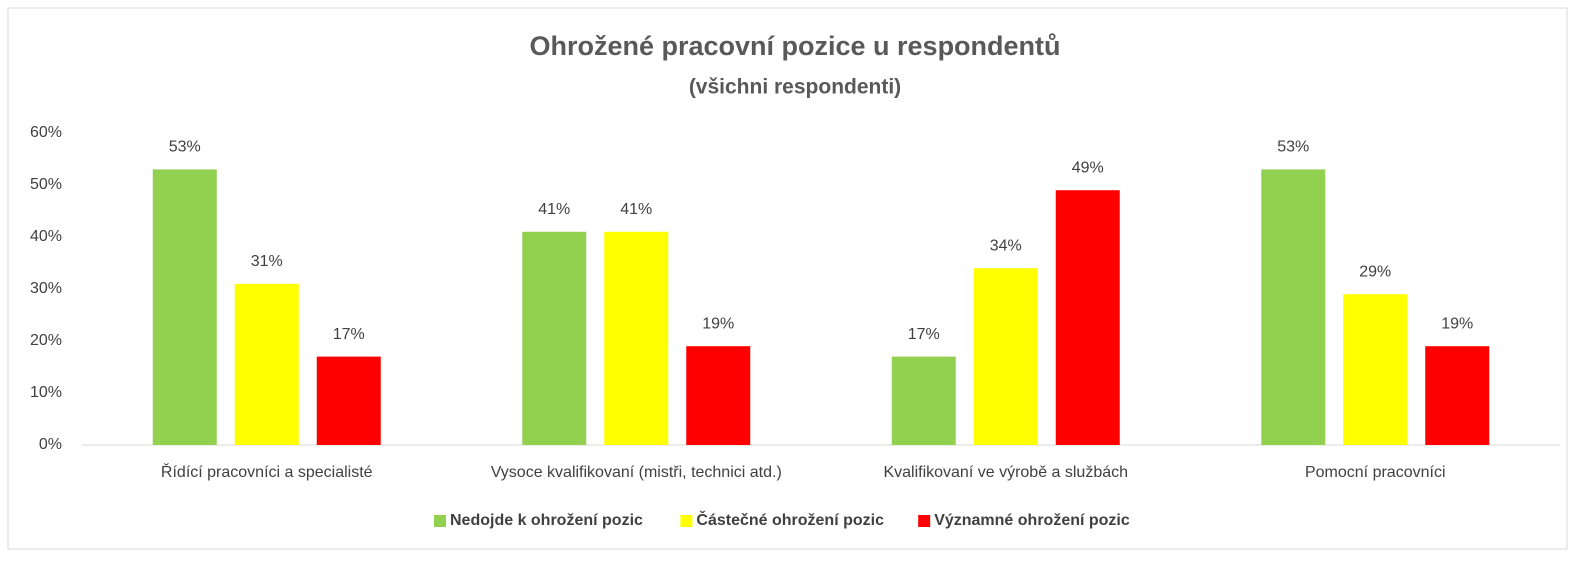 The image size is (1579, 561). What do you see at coordinates (794, 46) in the screenshot?
I see `chart-title: Ohrožené pracovní pozice u respondentů` at bounding box center [794, 46].